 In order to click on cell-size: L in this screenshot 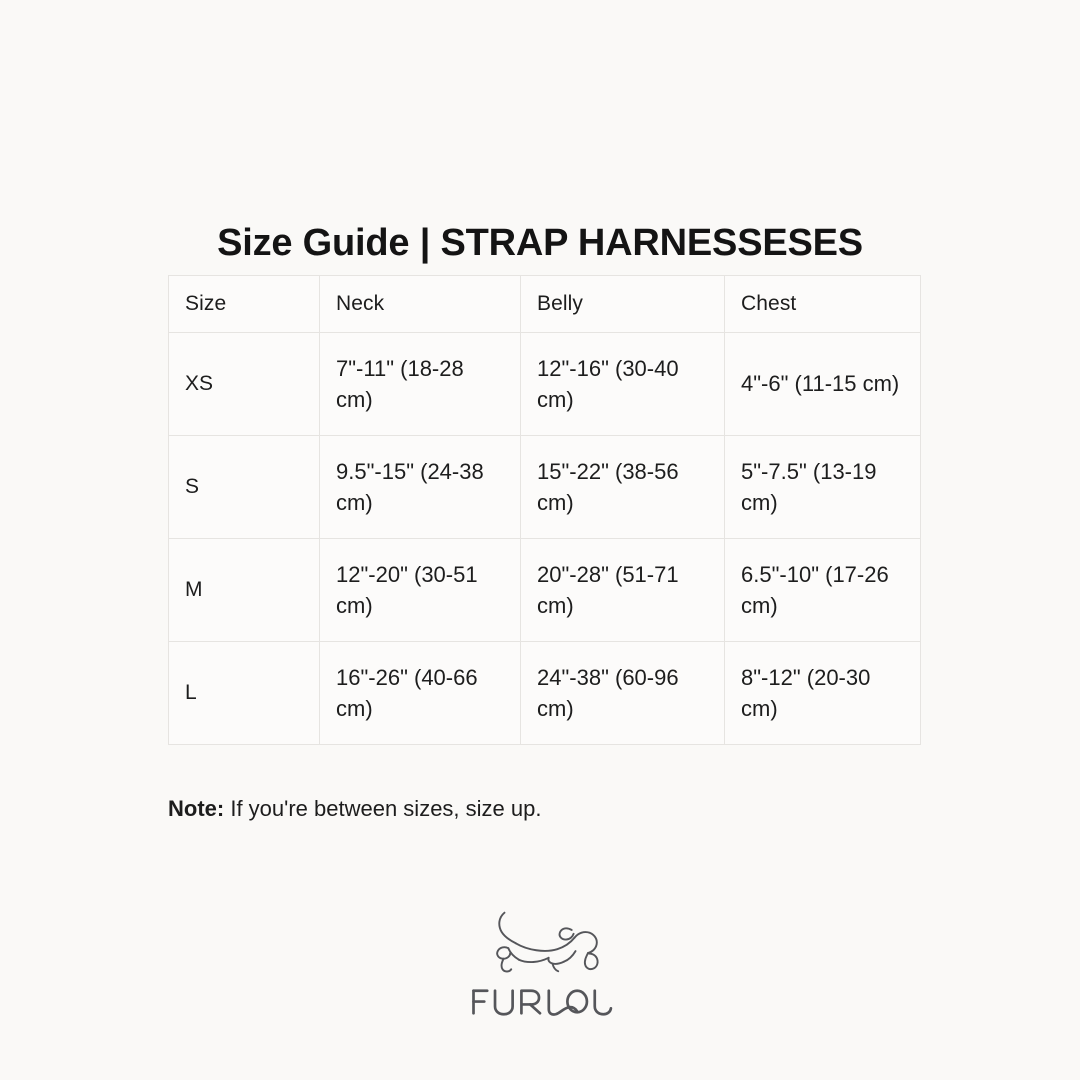, I will do `click(244, 693)`.